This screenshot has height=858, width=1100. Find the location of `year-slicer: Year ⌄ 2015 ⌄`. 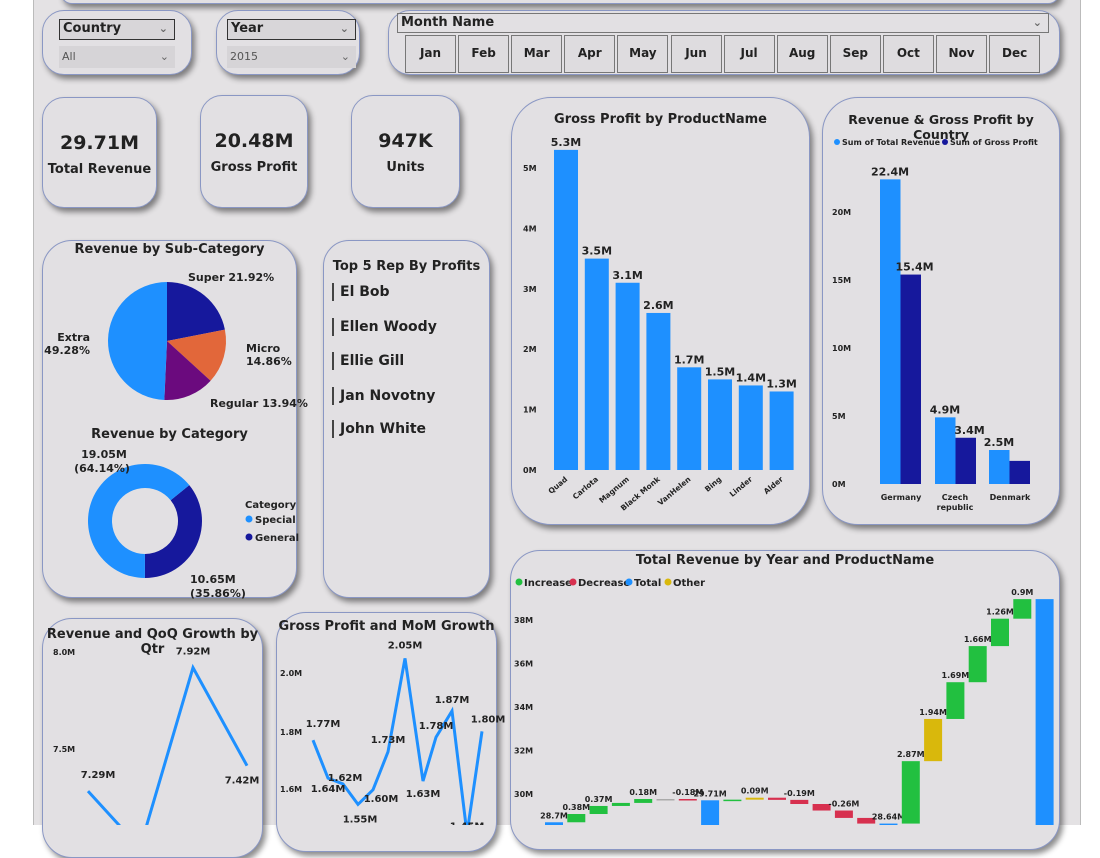

year-slicer: Year ⌄ 2015 ⌄ is located at coordinates (288, 42).